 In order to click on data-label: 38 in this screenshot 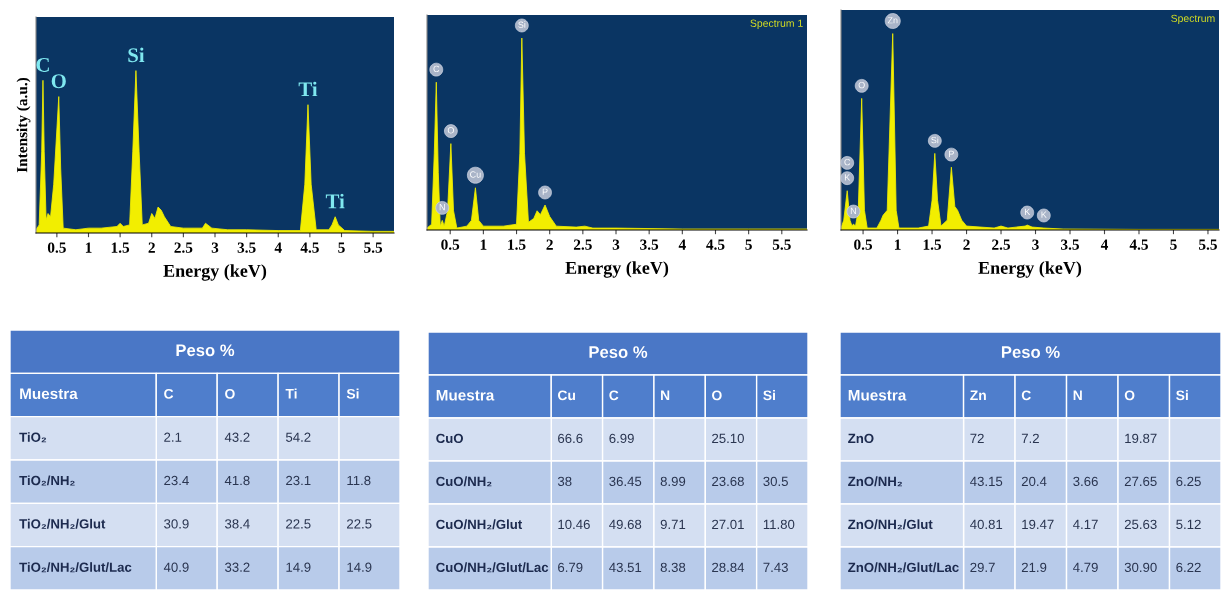, I will do `click(564, 481)`.